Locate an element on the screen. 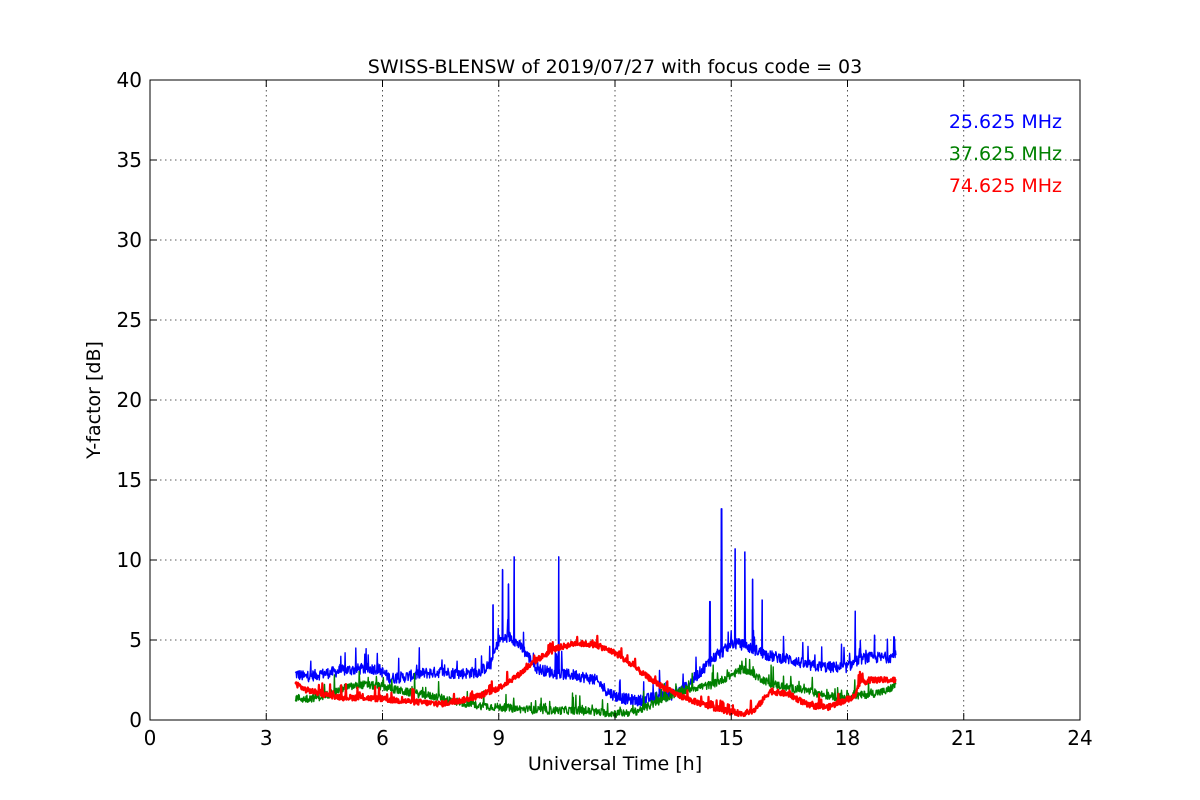 The image size is (1200, 800). x-tick-label: 0 is located at coordinates (150, 738).